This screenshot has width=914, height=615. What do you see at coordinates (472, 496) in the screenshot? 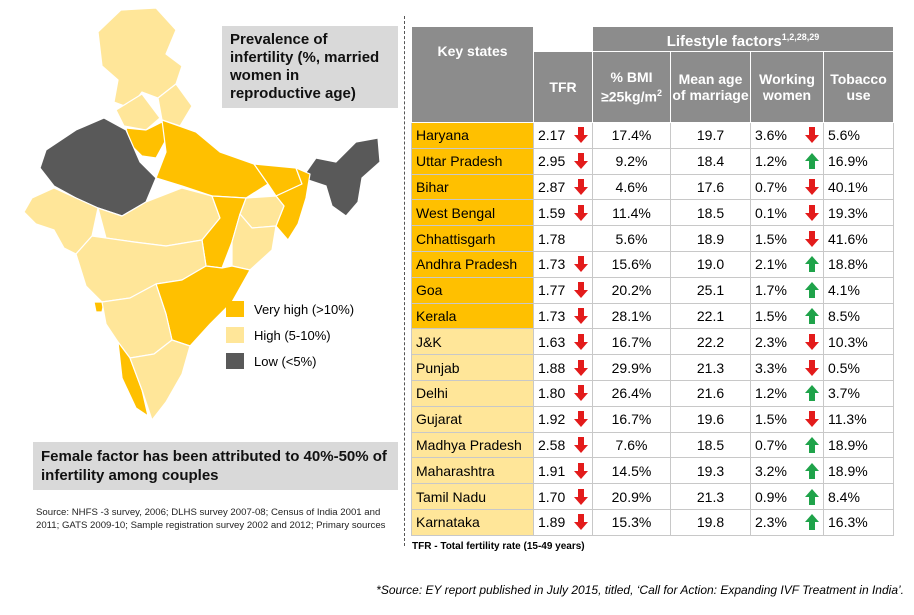
I see `cell-state: Tamil Nadu` at bounding box center [472, 496].